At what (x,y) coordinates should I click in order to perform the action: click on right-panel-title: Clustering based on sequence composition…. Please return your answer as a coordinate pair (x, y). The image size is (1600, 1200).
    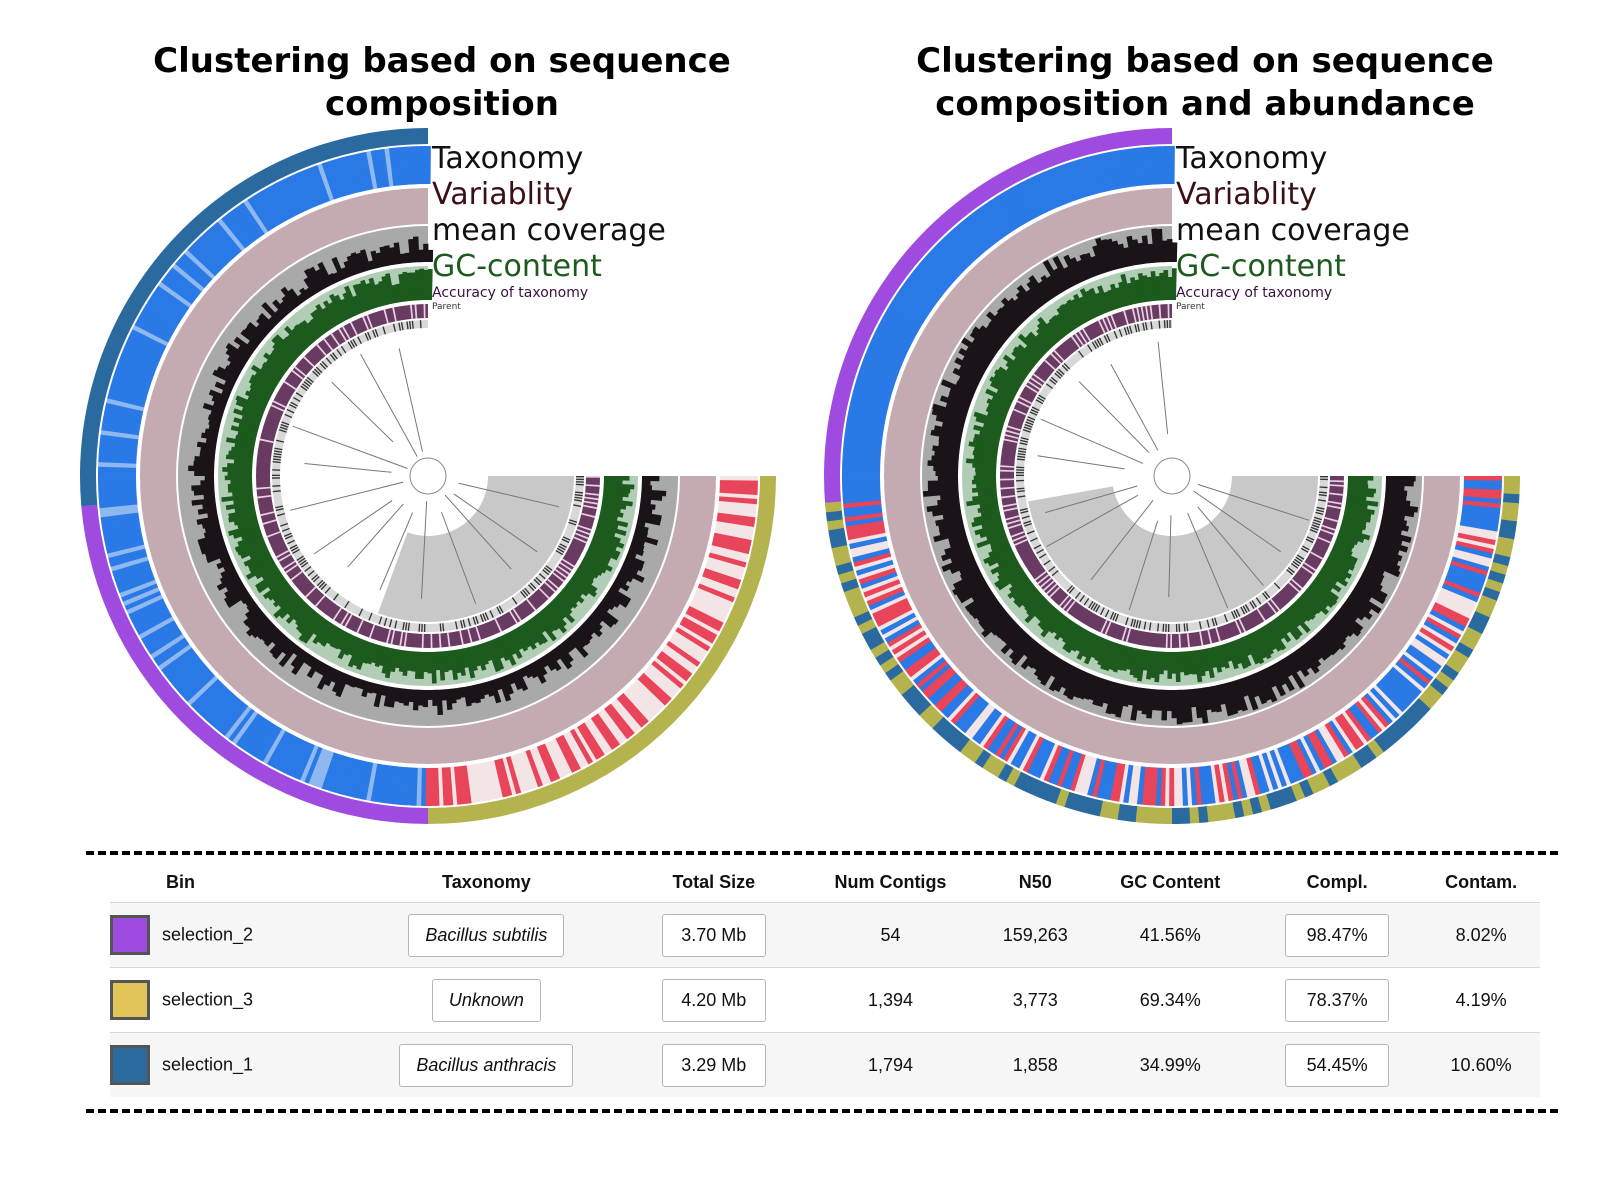
    Looking at the image, I should click on (1205, 83).